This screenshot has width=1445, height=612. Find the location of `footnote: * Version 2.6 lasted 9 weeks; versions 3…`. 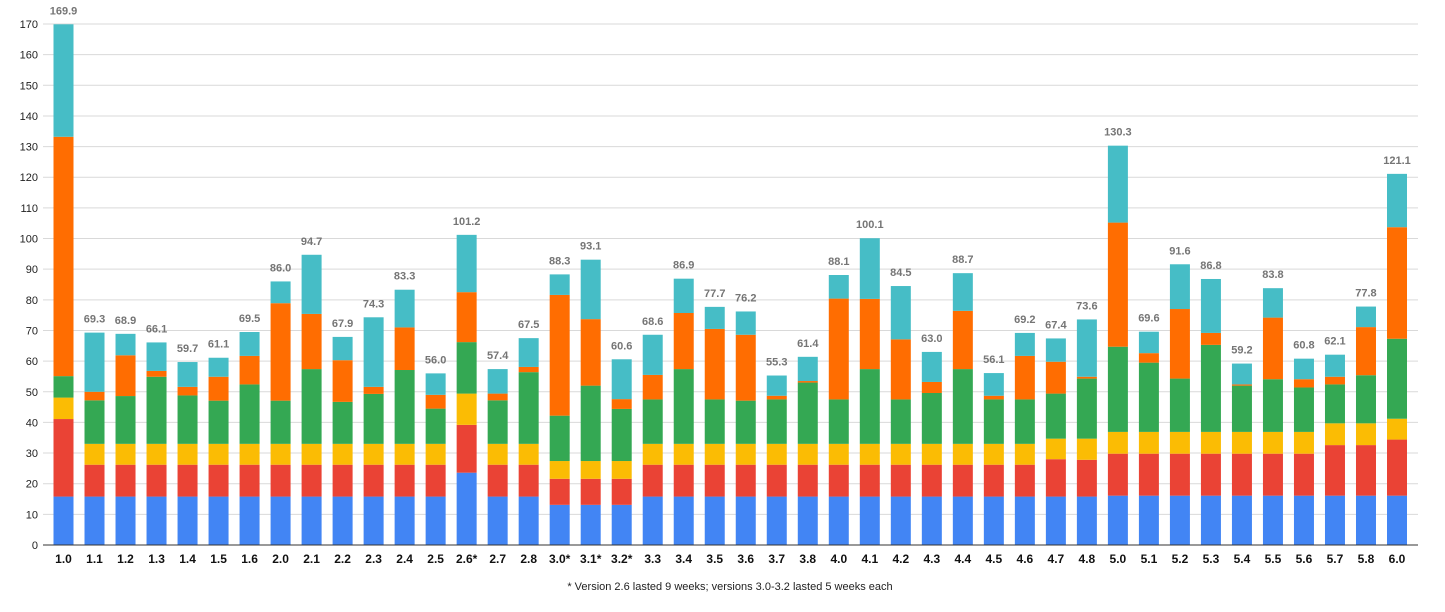

footnote: * Version 2.6 lasted 9 weeks; versions 3… is located at coordinates (729, 587).